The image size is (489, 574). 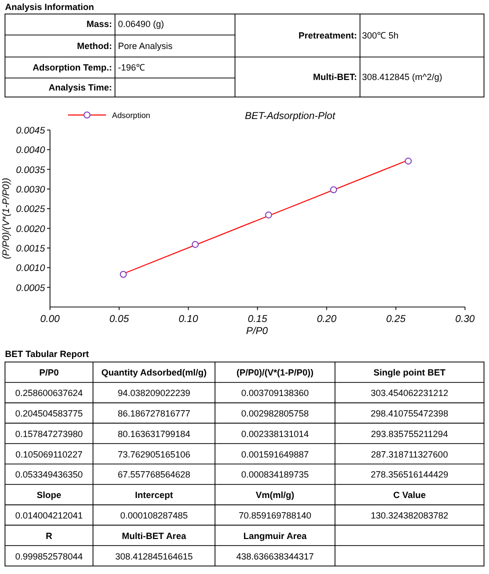 I want to click on x-tick-label: 0.00, so click(x=50, y=319).